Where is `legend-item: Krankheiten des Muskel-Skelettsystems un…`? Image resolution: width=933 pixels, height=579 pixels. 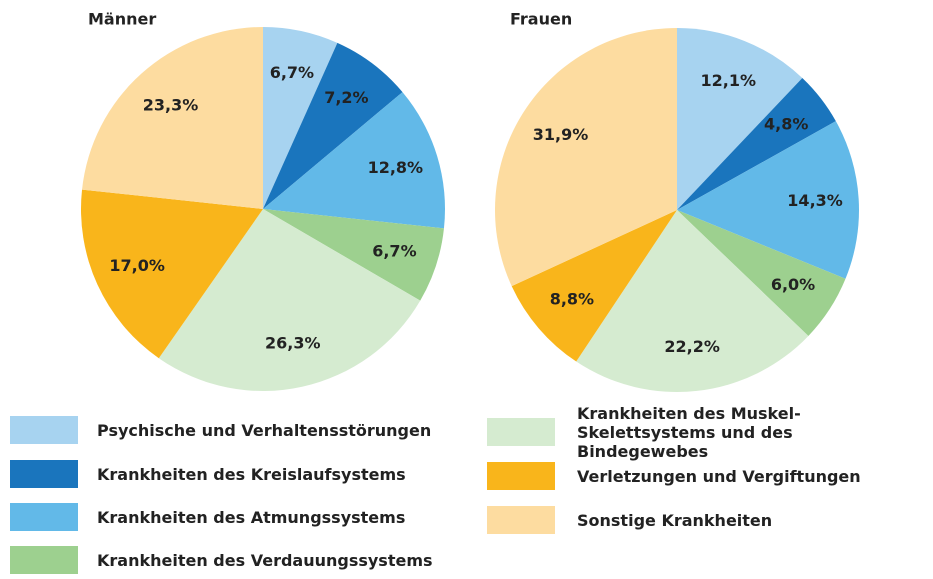
legend-item: Krankheiten des Muskel-Skelettsystems un… is located at coordinates (707, 432).